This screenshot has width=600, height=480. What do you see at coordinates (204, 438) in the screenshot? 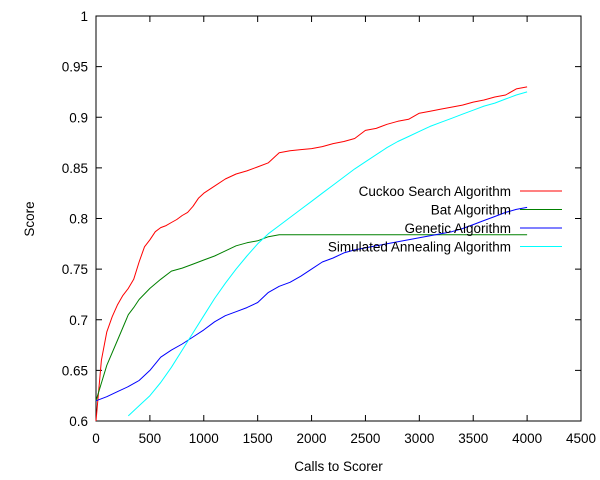
I see `x-tick-label: 1000` at bounding box center [204, 438].